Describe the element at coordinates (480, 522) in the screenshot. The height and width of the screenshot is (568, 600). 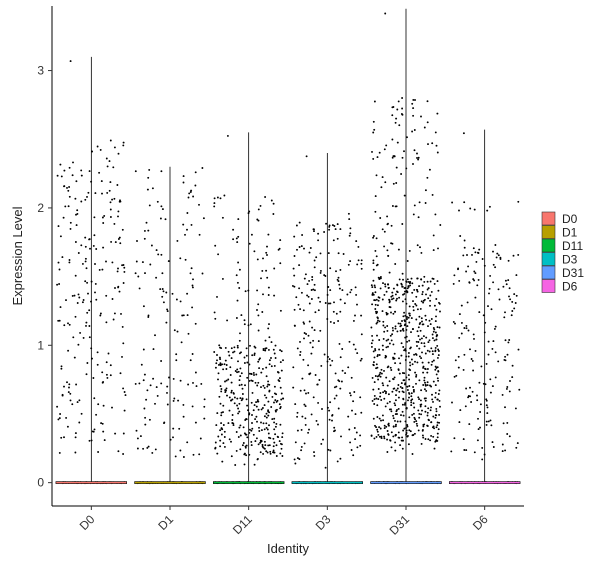
I see `x-tick-label: D6` at that location.